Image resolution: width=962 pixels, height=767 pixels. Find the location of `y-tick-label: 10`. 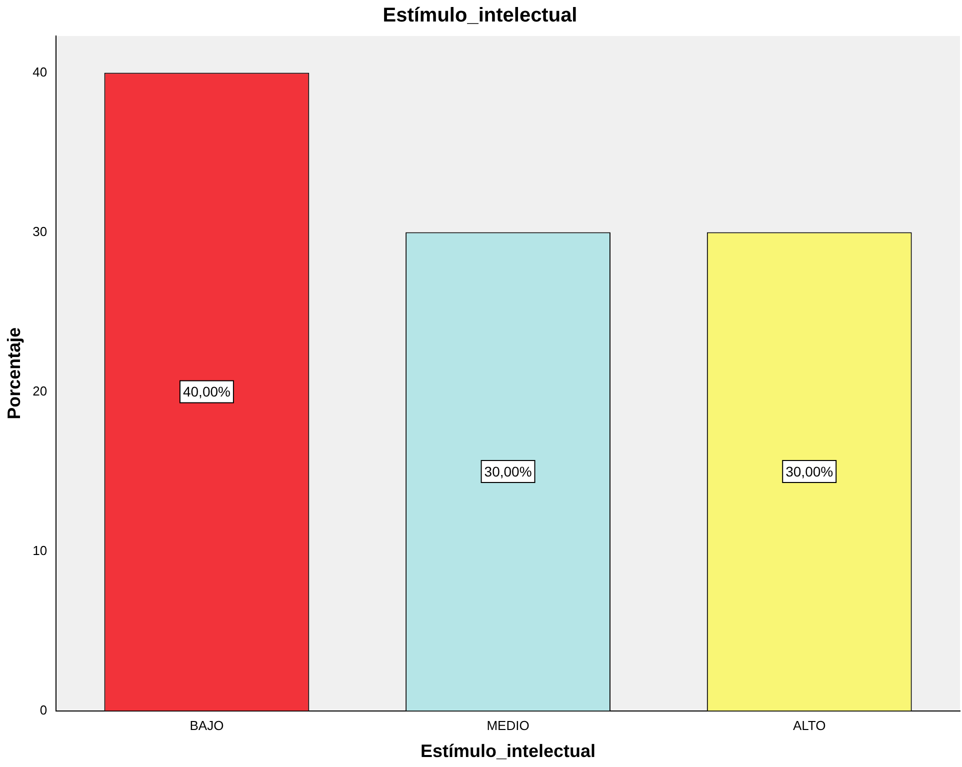

y-tick-label: 10 is located at coordinates (40, 550).